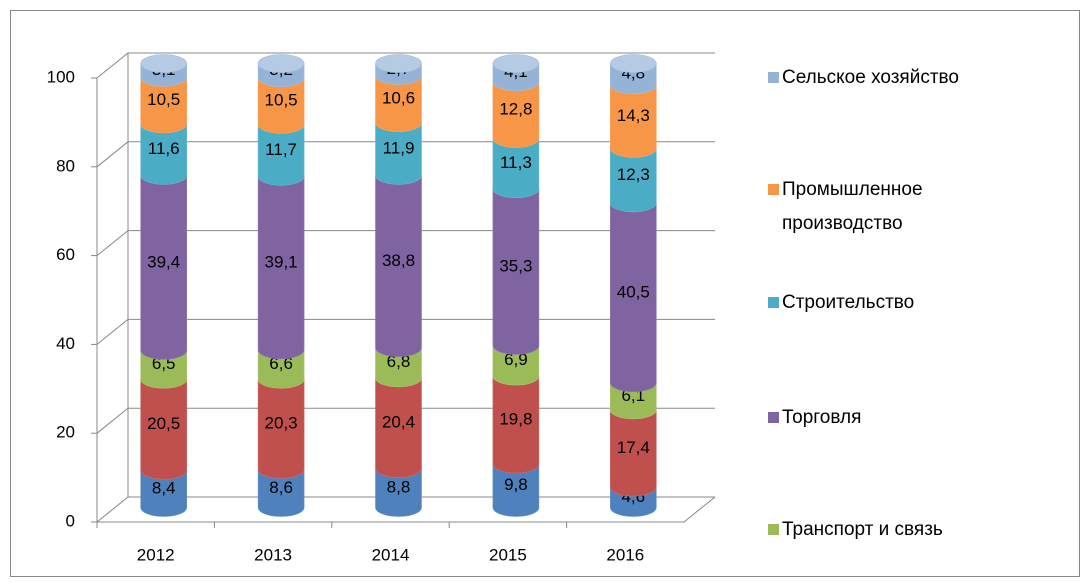 Image resolution: width=1091 pixels, height=587 pixels. Describe the element at coordinates (515, 109) in the screenshot. I see `data-label: 12,8` at that location.